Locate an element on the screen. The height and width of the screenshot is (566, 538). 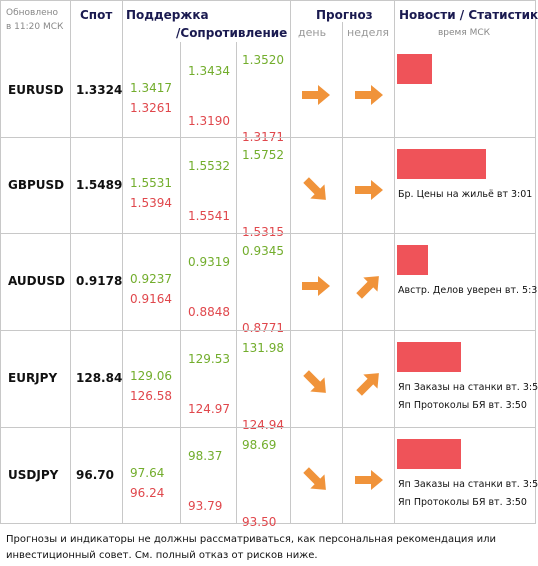
spot: 1.3324 is located at coordinates (99, 90).